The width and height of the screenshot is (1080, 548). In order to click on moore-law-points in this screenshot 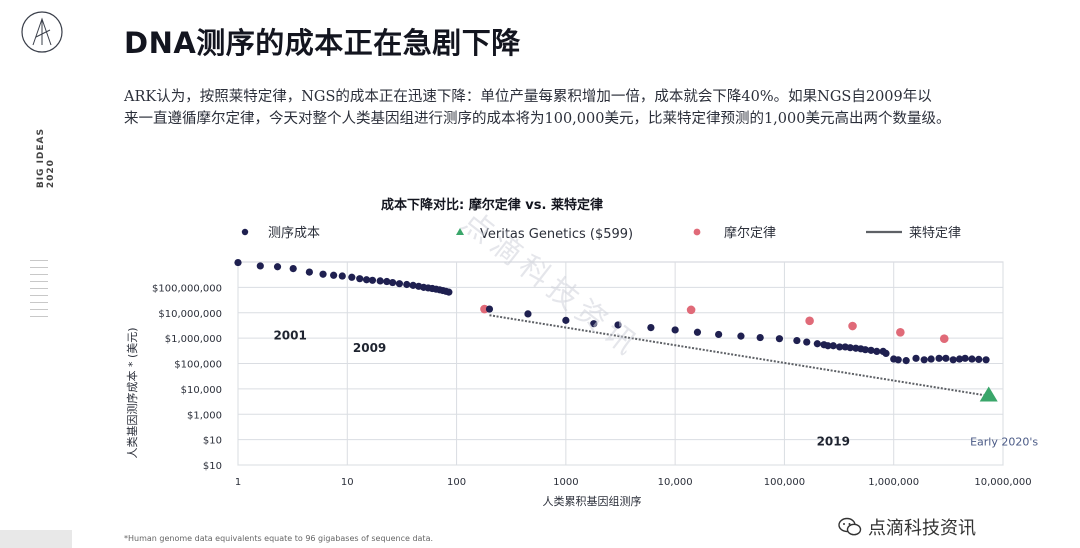, I will do `click(714, 323)`.